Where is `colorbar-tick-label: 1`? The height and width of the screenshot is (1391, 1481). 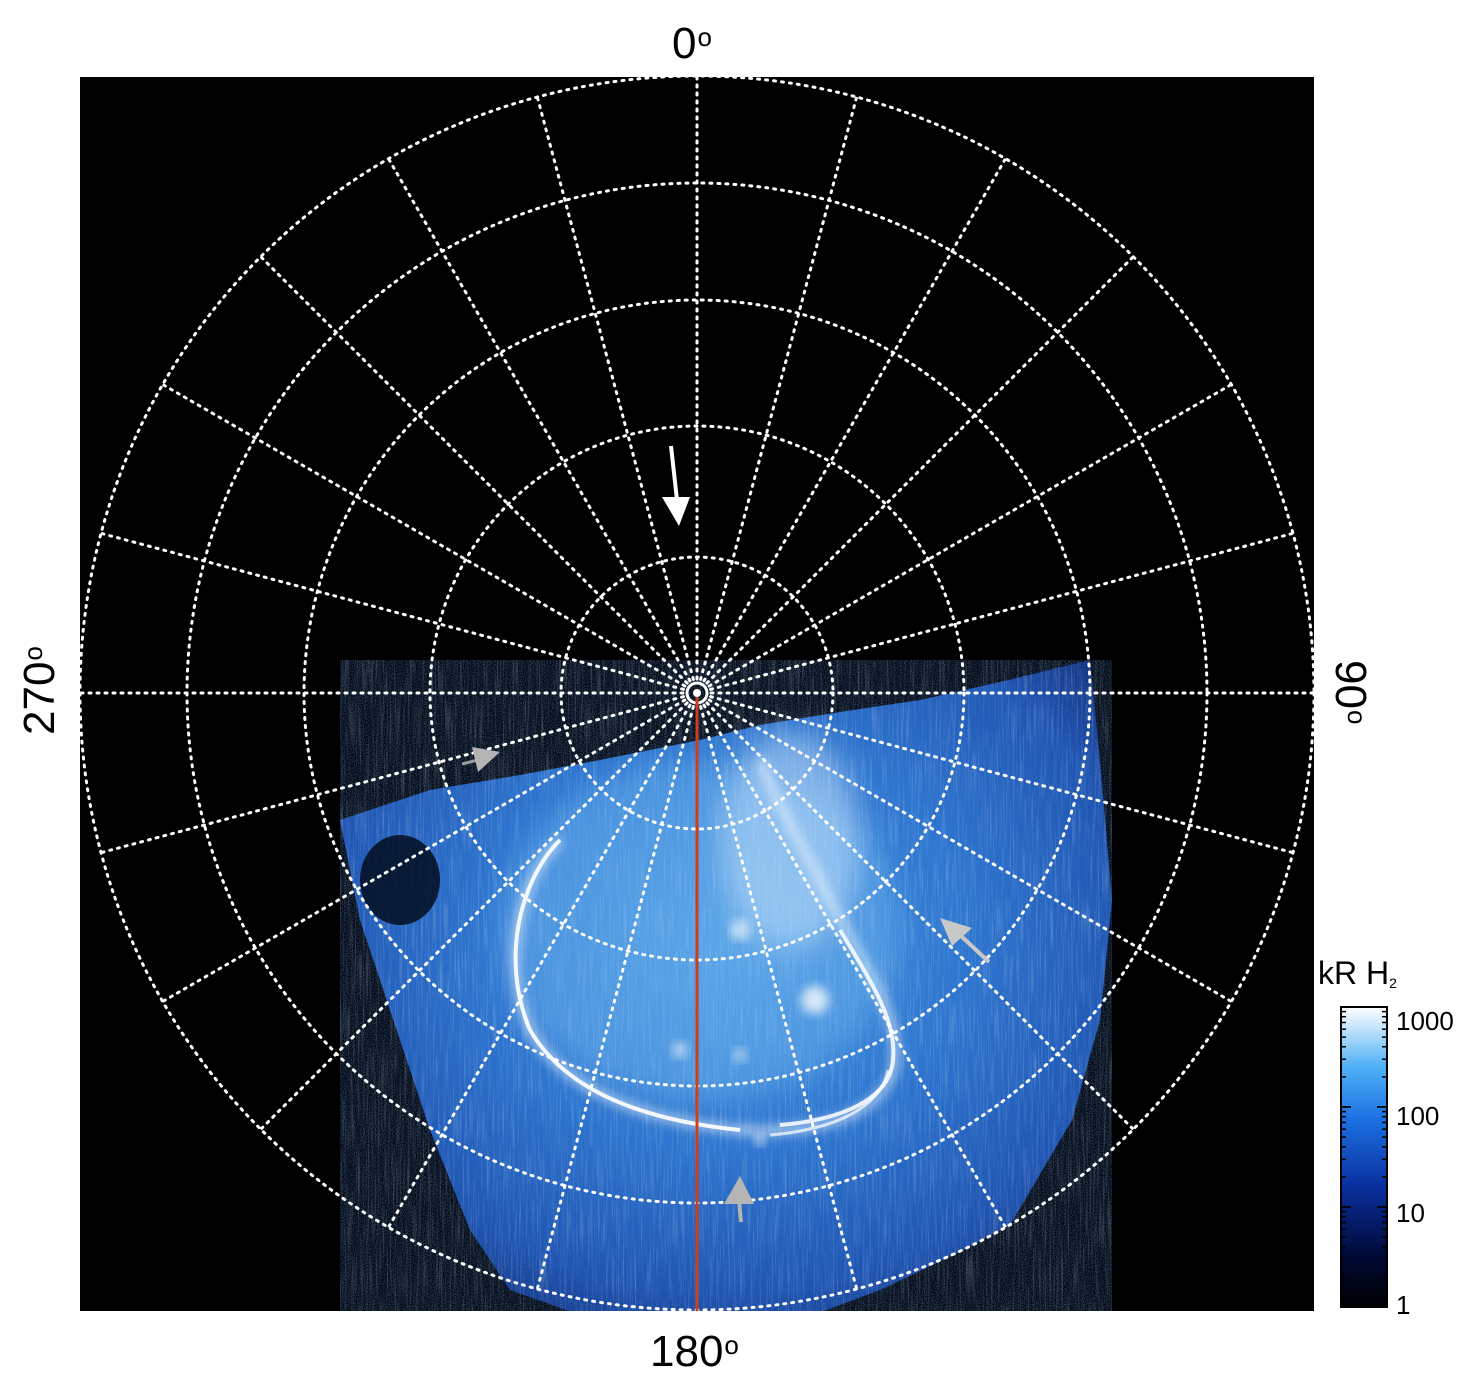
colorbar-tick-label: 1 is located at coordinates (1403, 1305).